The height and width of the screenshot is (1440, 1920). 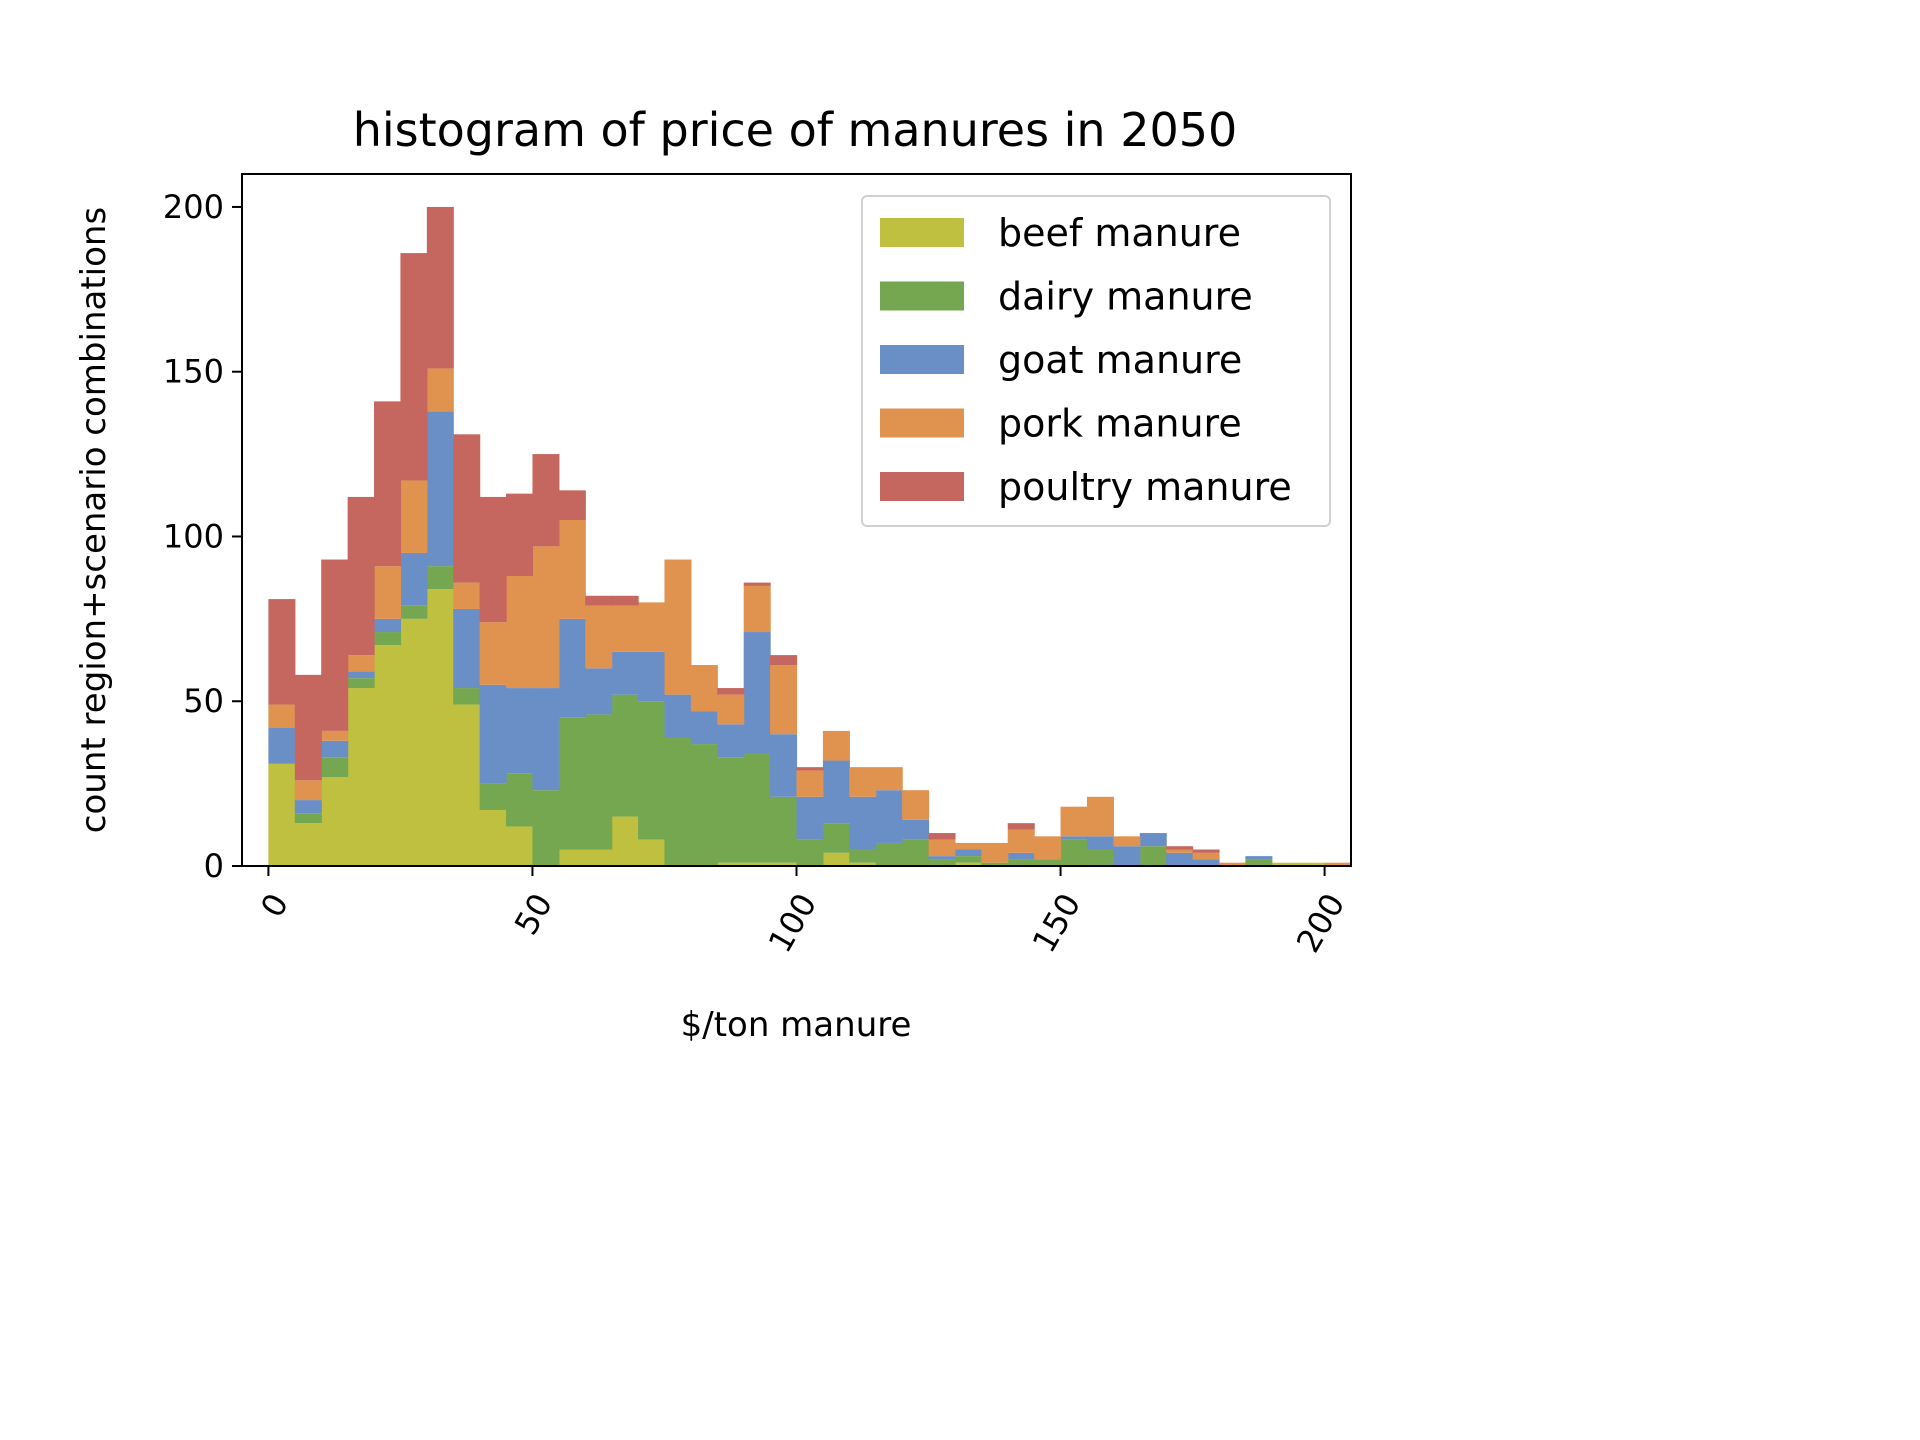 I want to click on legend-swatch-dairy-manure, so click(x=922, y=296).